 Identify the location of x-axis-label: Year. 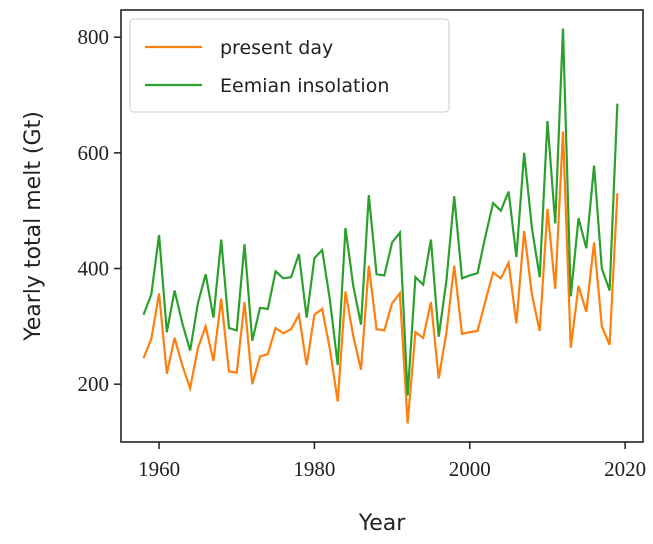
(382, 523).